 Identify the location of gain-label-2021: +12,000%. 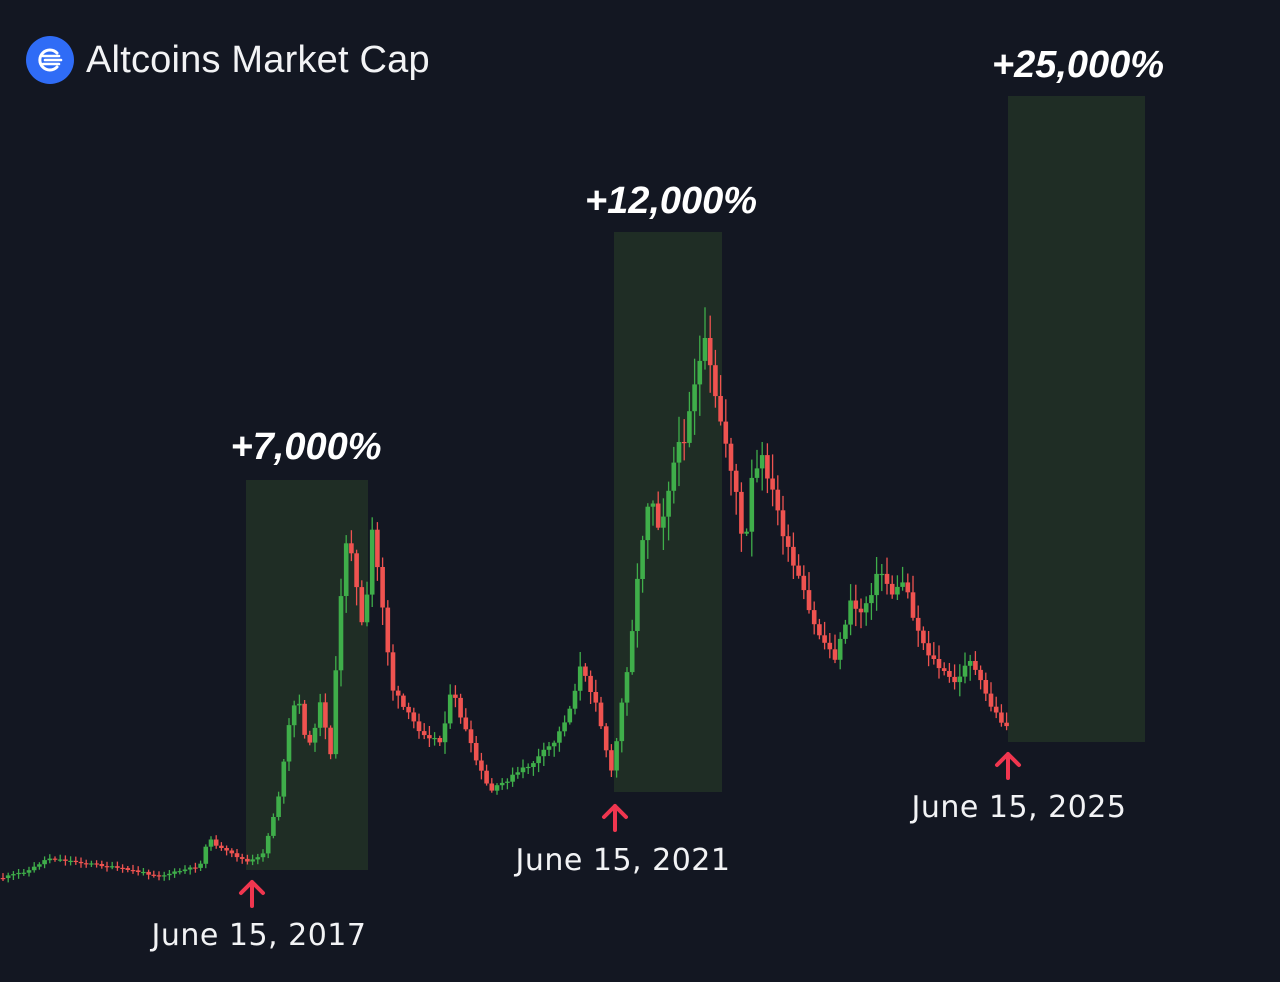
(671, 201).